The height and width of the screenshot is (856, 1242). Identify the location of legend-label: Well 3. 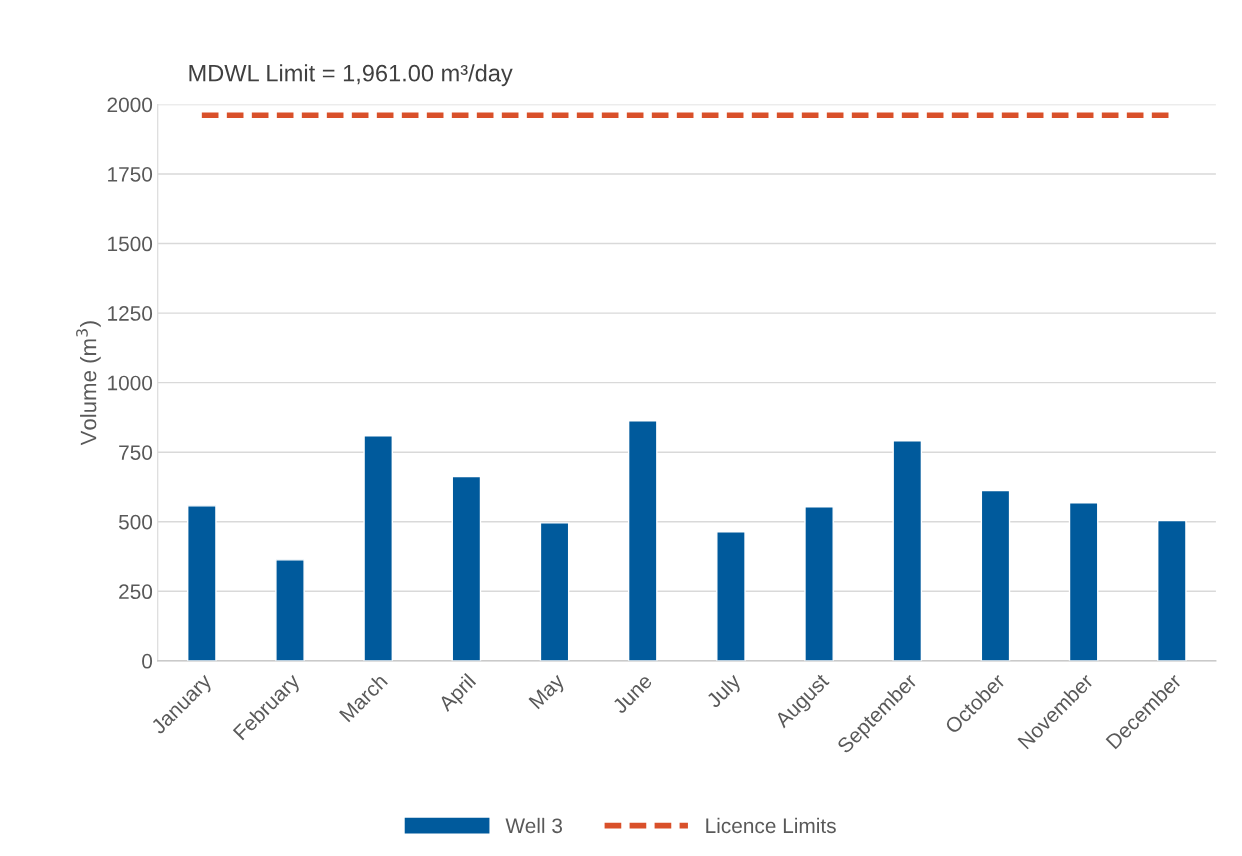
(534, 825).